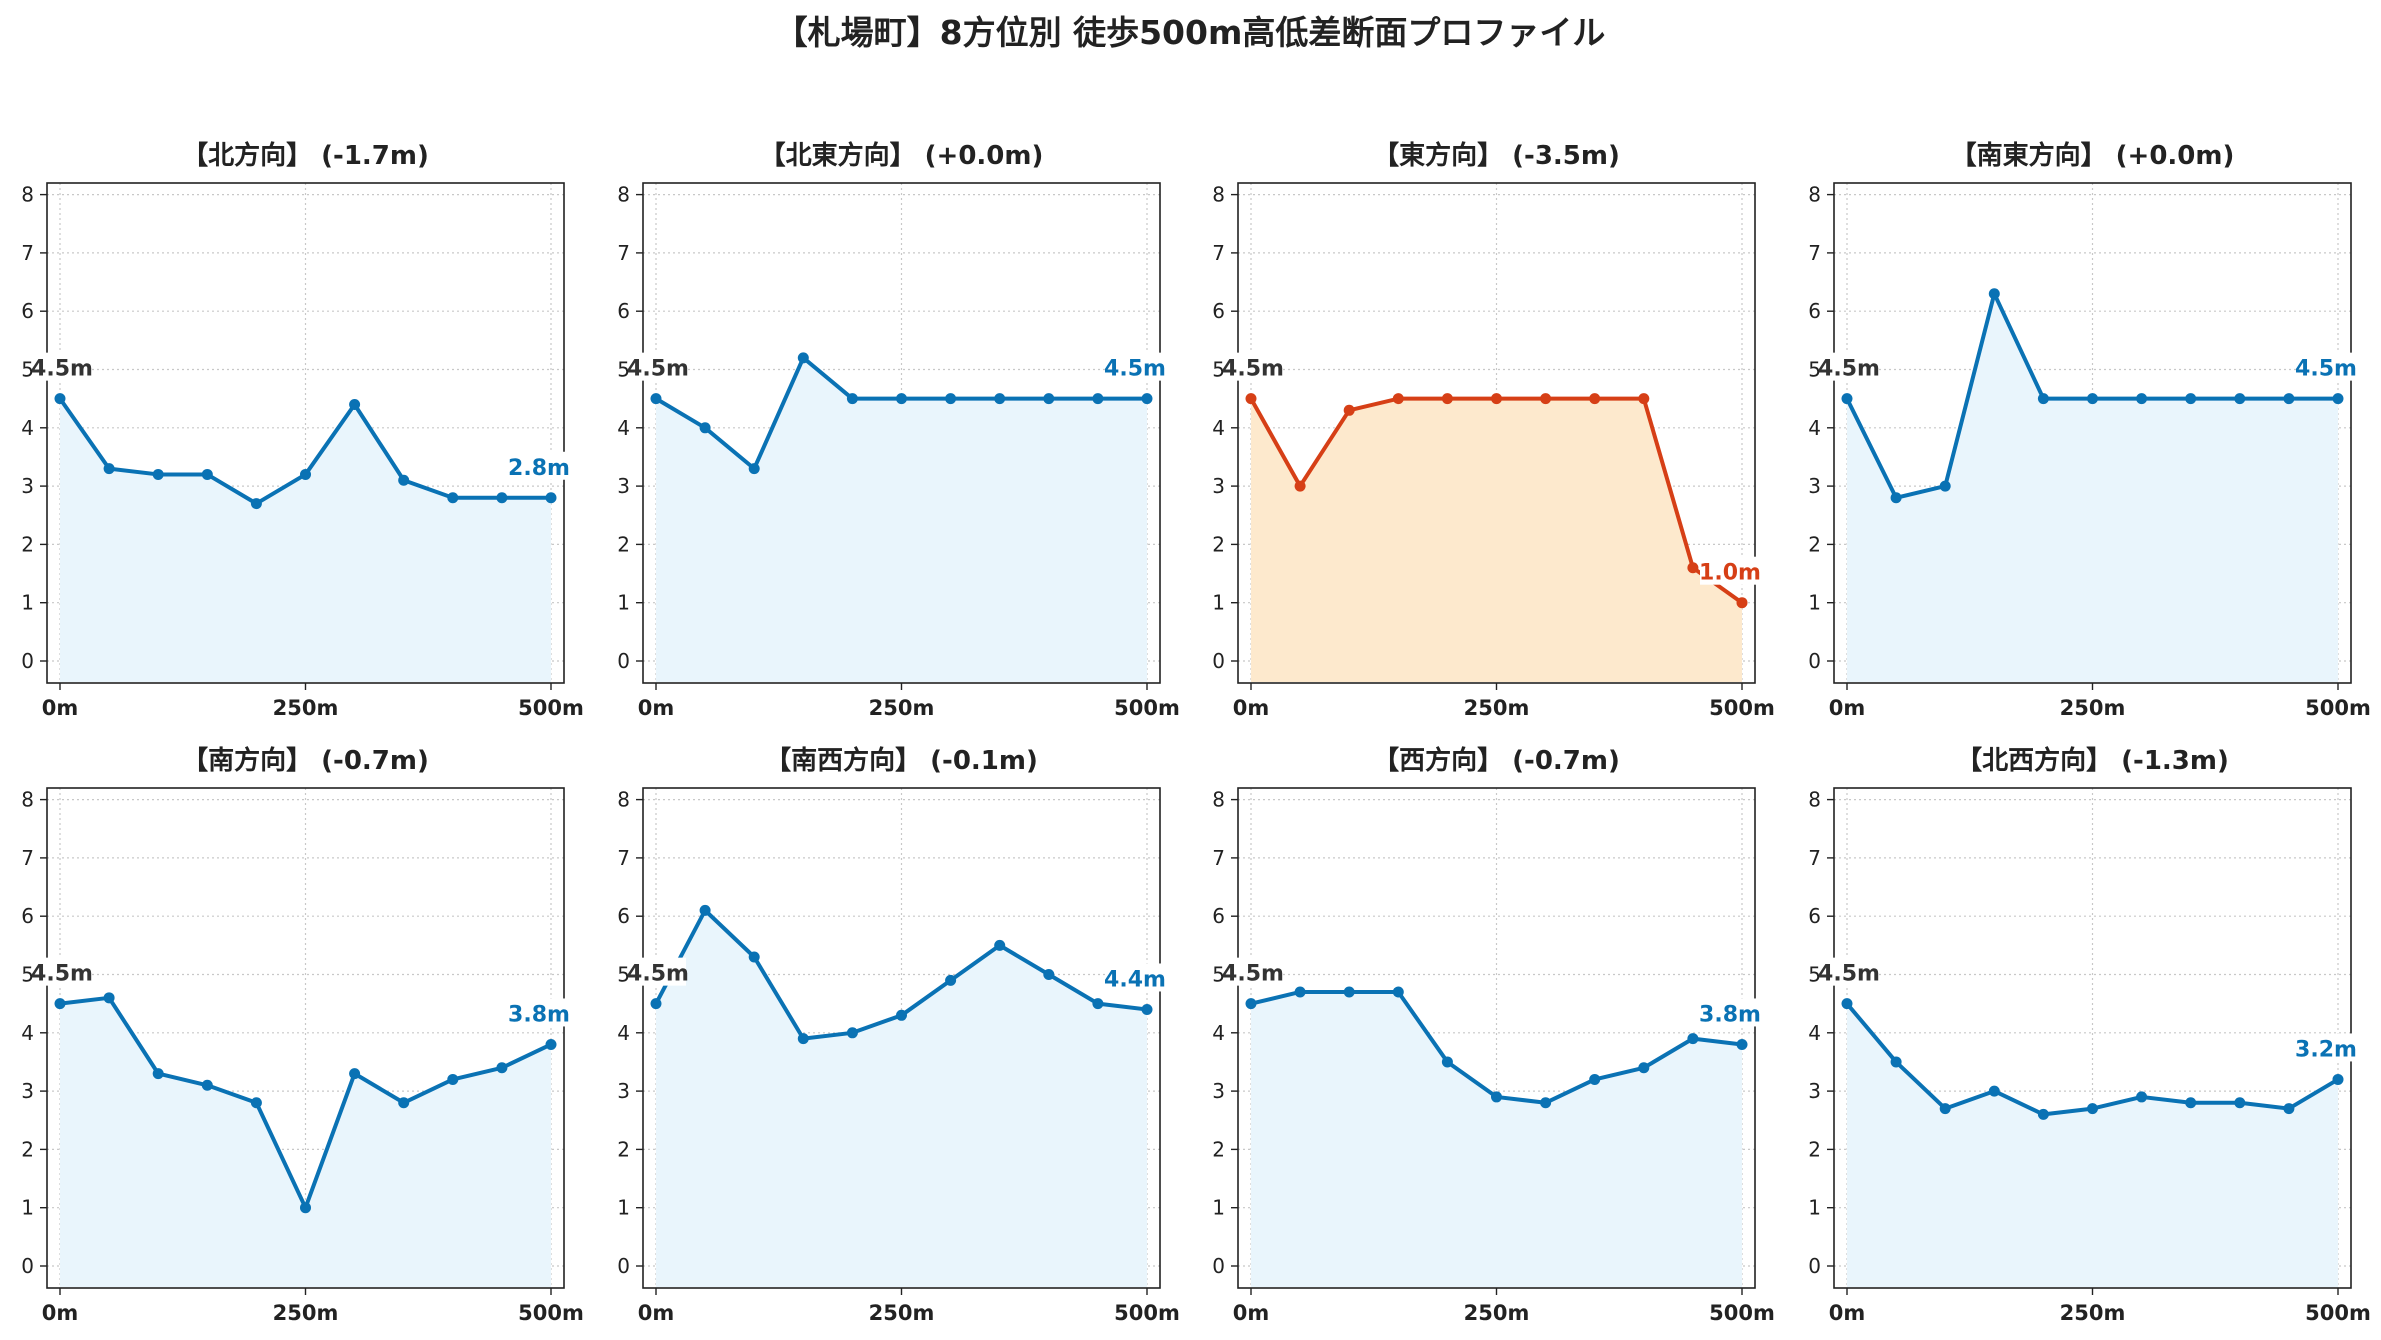 The width and height of the screenshot is (2381, 1340). What do you see at coordinates (2326, 369) in the screenshot?
I see `end-elevation-label: 4.5m` at bounding box center [2326, 369].